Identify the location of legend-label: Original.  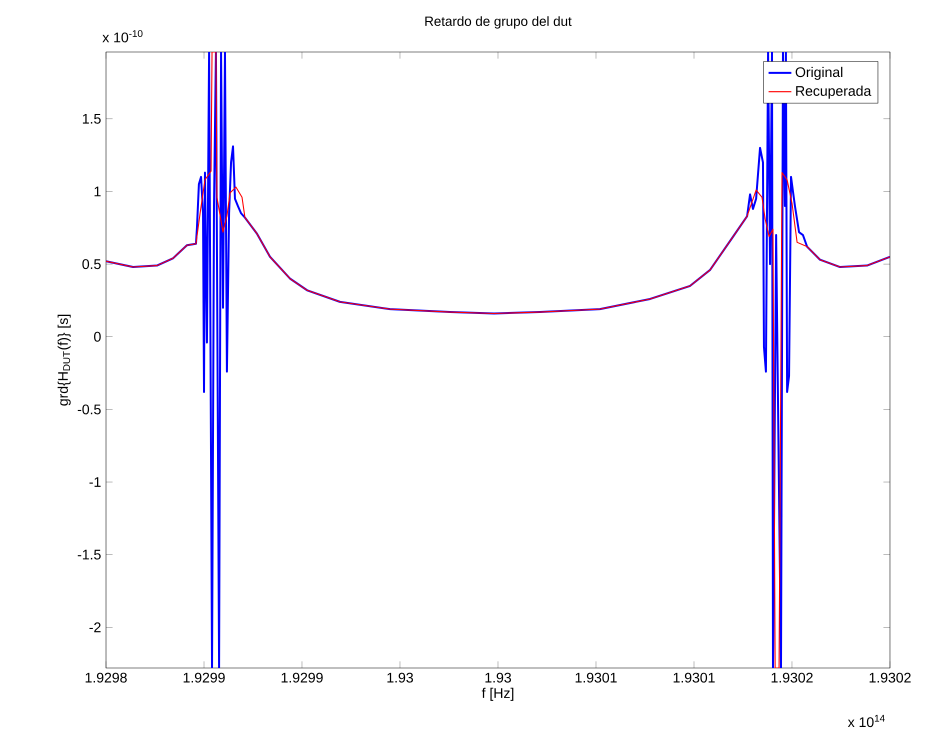
(819, 73).